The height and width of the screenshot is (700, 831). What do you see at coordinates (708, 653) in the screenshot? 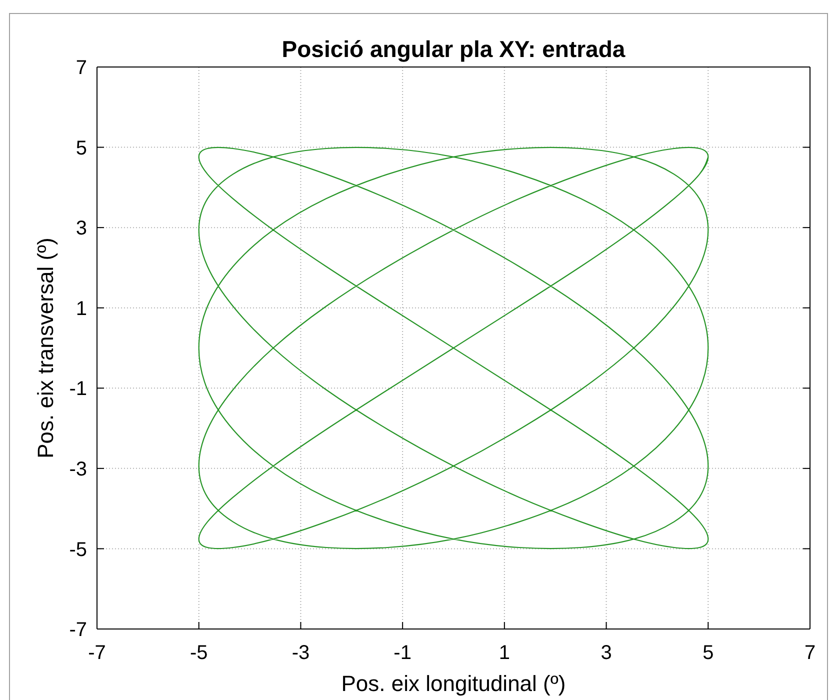
I see `x-tick-label: 5` at bounding box center [708, 653].